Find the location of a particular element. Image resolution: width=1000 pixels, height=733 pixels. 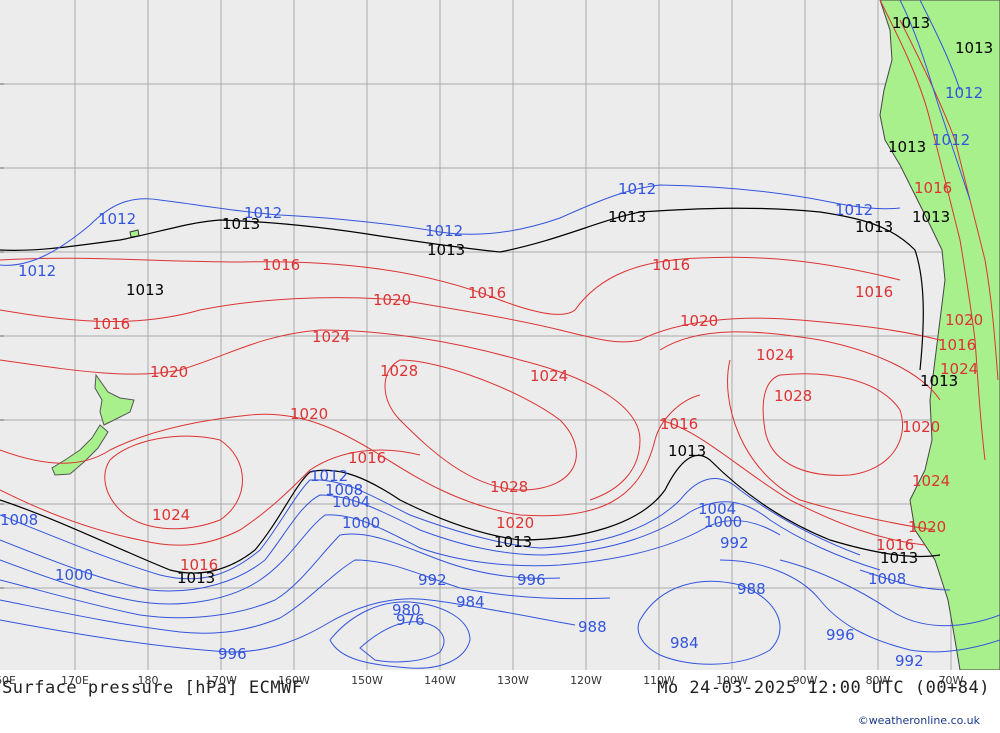

lon-label-170e: 170E is located at coordinates (75, 680).